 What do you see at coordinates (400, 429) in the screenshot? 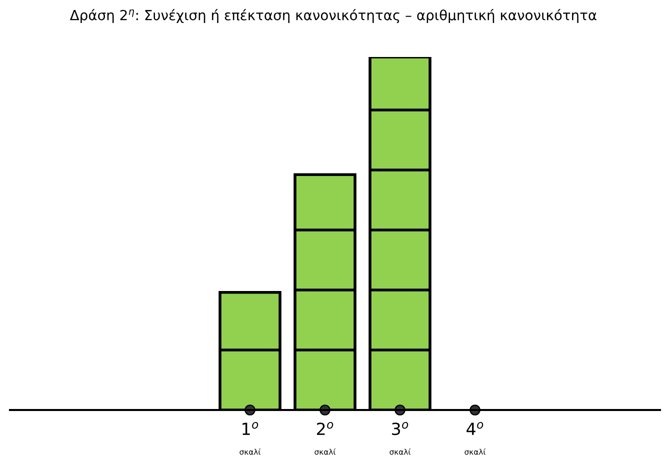
I see `x-tick-label: 3$^{ο}$` at bounding box center [400, 429].